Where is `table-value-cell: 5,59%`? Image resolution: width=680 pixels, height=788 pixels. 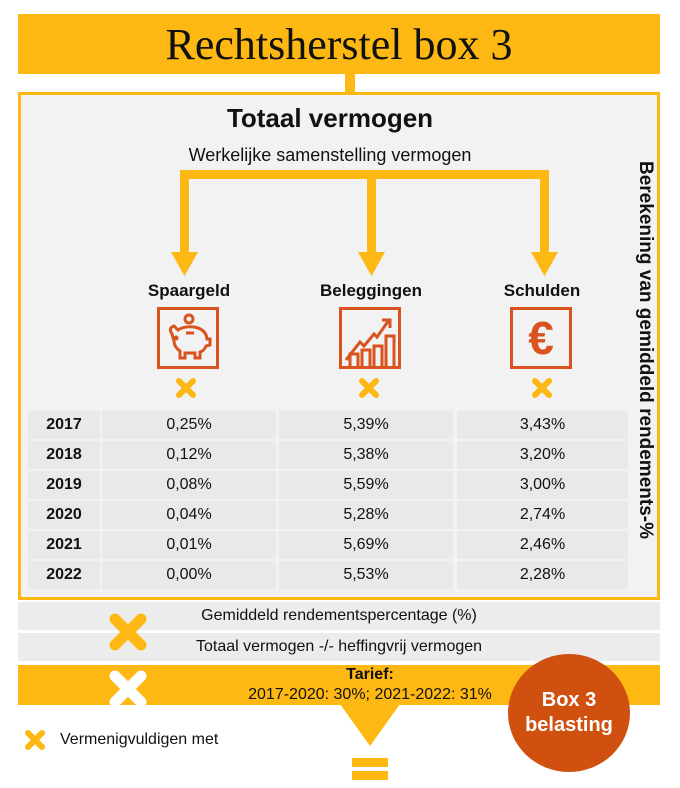 table-value-cell: 5,59% is located at coordinates (366, 485).